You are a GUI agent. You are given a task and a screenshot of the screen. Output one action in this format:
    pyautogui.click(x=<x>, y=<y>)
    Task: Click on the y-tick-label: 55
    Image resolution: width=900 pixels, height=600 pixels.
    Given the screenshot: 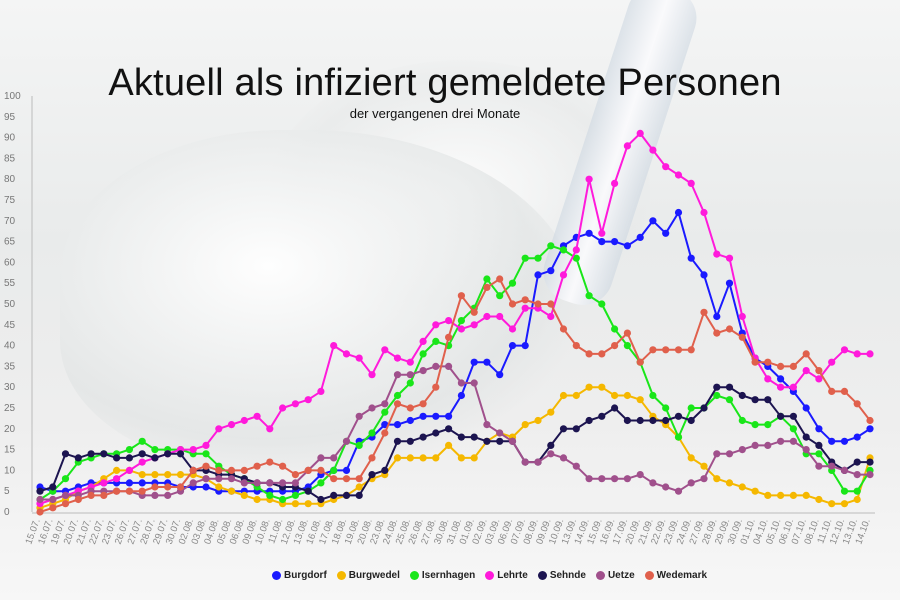 What is the action you would take?
    pyautogui.click(x=10, y=283)
    